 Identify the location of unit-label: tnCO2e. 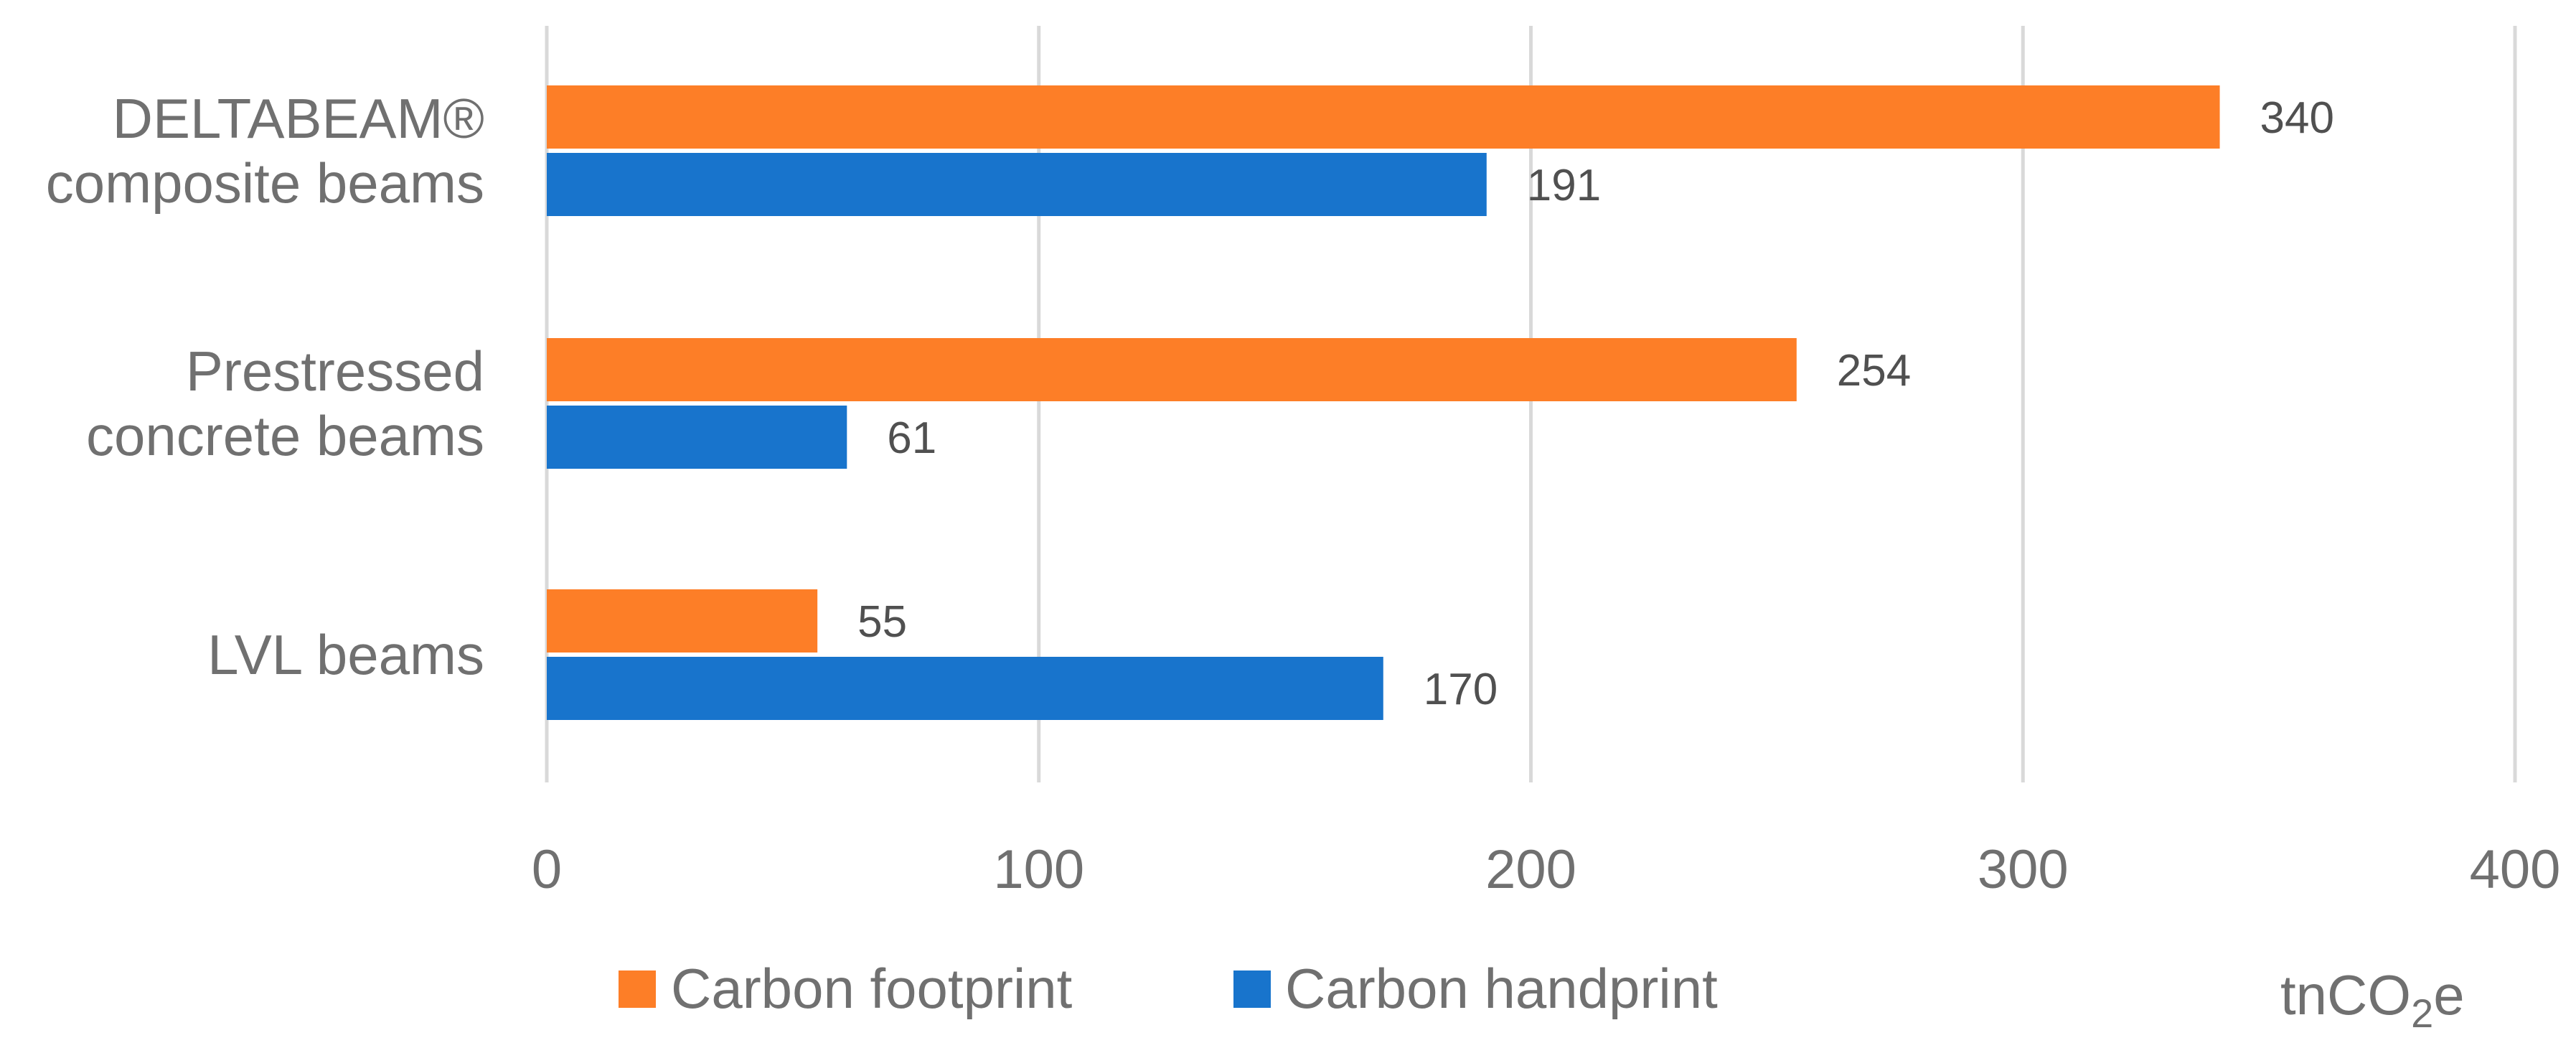
(2372, 999).